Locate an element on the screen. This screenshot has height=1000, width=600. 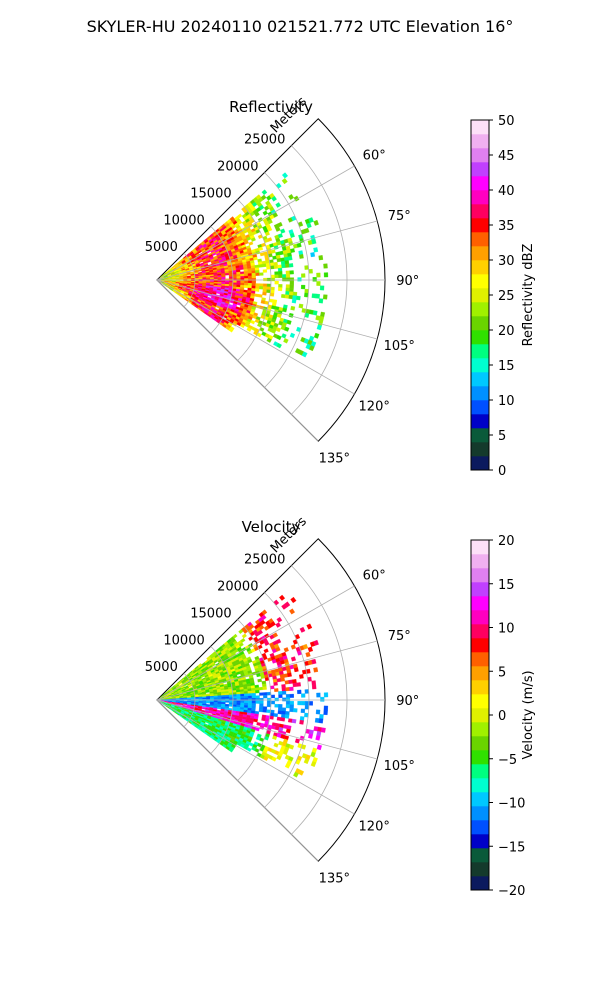
radial-tick-label: 10000 is located at coordinates (183, 220).